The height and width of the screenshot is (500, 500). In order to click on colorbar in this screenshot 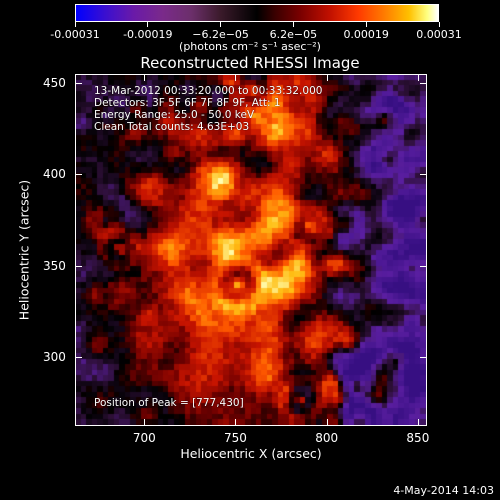, I will do `click(257, 13)`.